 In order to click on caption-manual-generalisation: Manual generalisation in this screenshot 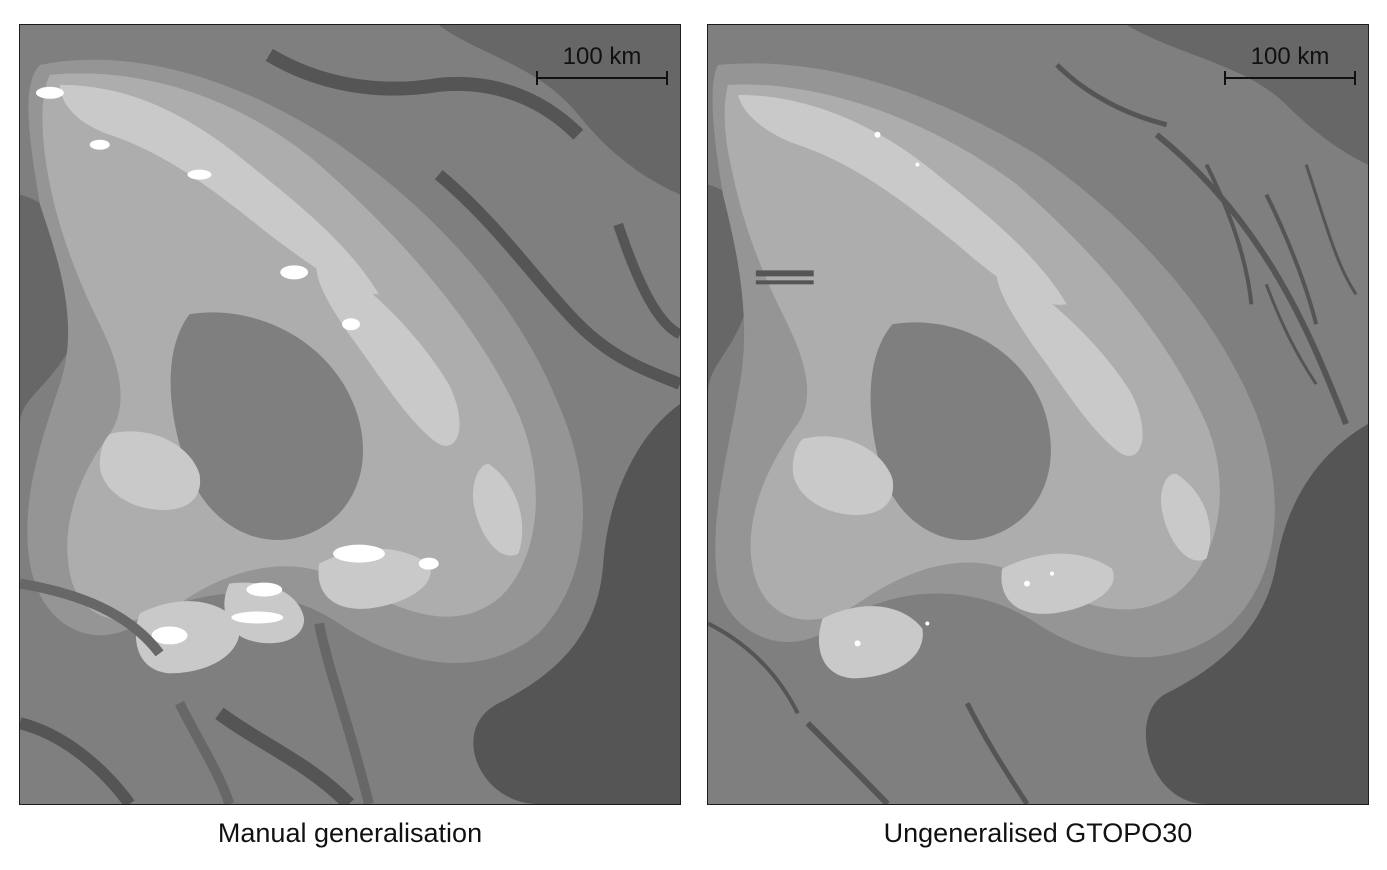, I will do `click(350, 833)`.